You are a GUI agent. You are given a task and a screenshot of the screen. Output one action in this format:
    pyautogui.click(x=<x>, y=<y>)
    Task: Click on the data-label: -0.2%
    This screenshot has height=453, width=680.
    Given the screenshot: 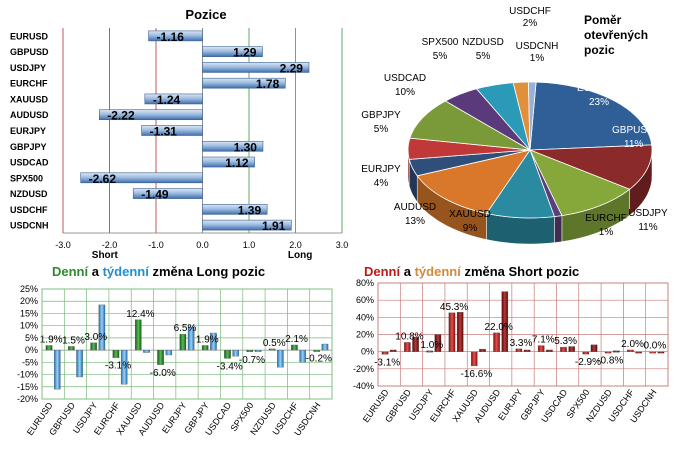 What is the action you would take?
    pyautogui.click(x=319, y=359)
    